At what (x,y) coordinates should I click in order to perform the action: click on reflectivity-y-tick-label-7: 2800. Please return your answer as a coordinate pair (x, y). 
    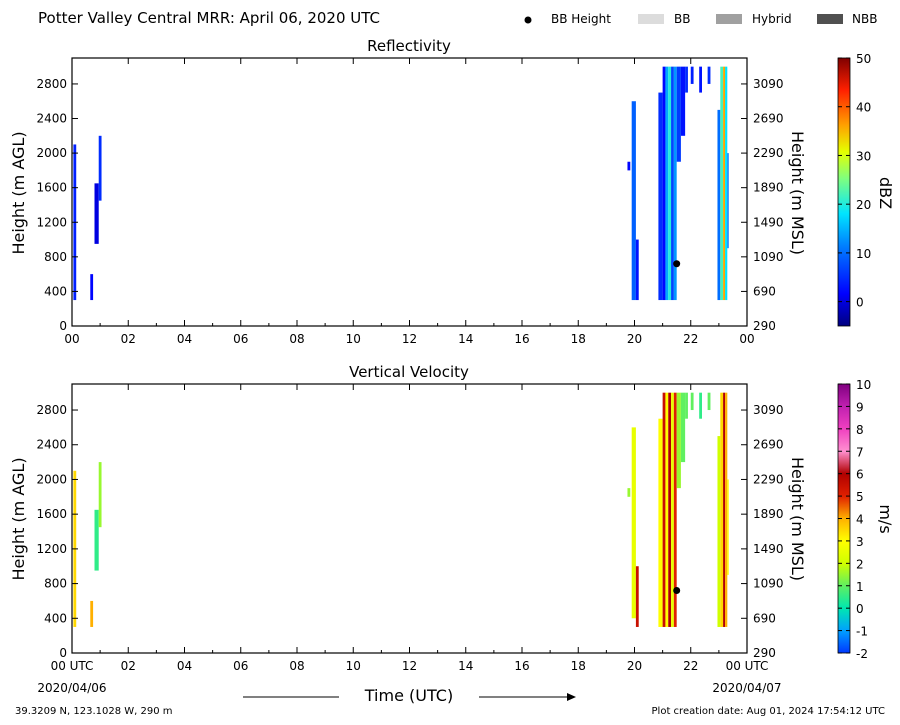
    Looking at the image, I should click on (51, 84).